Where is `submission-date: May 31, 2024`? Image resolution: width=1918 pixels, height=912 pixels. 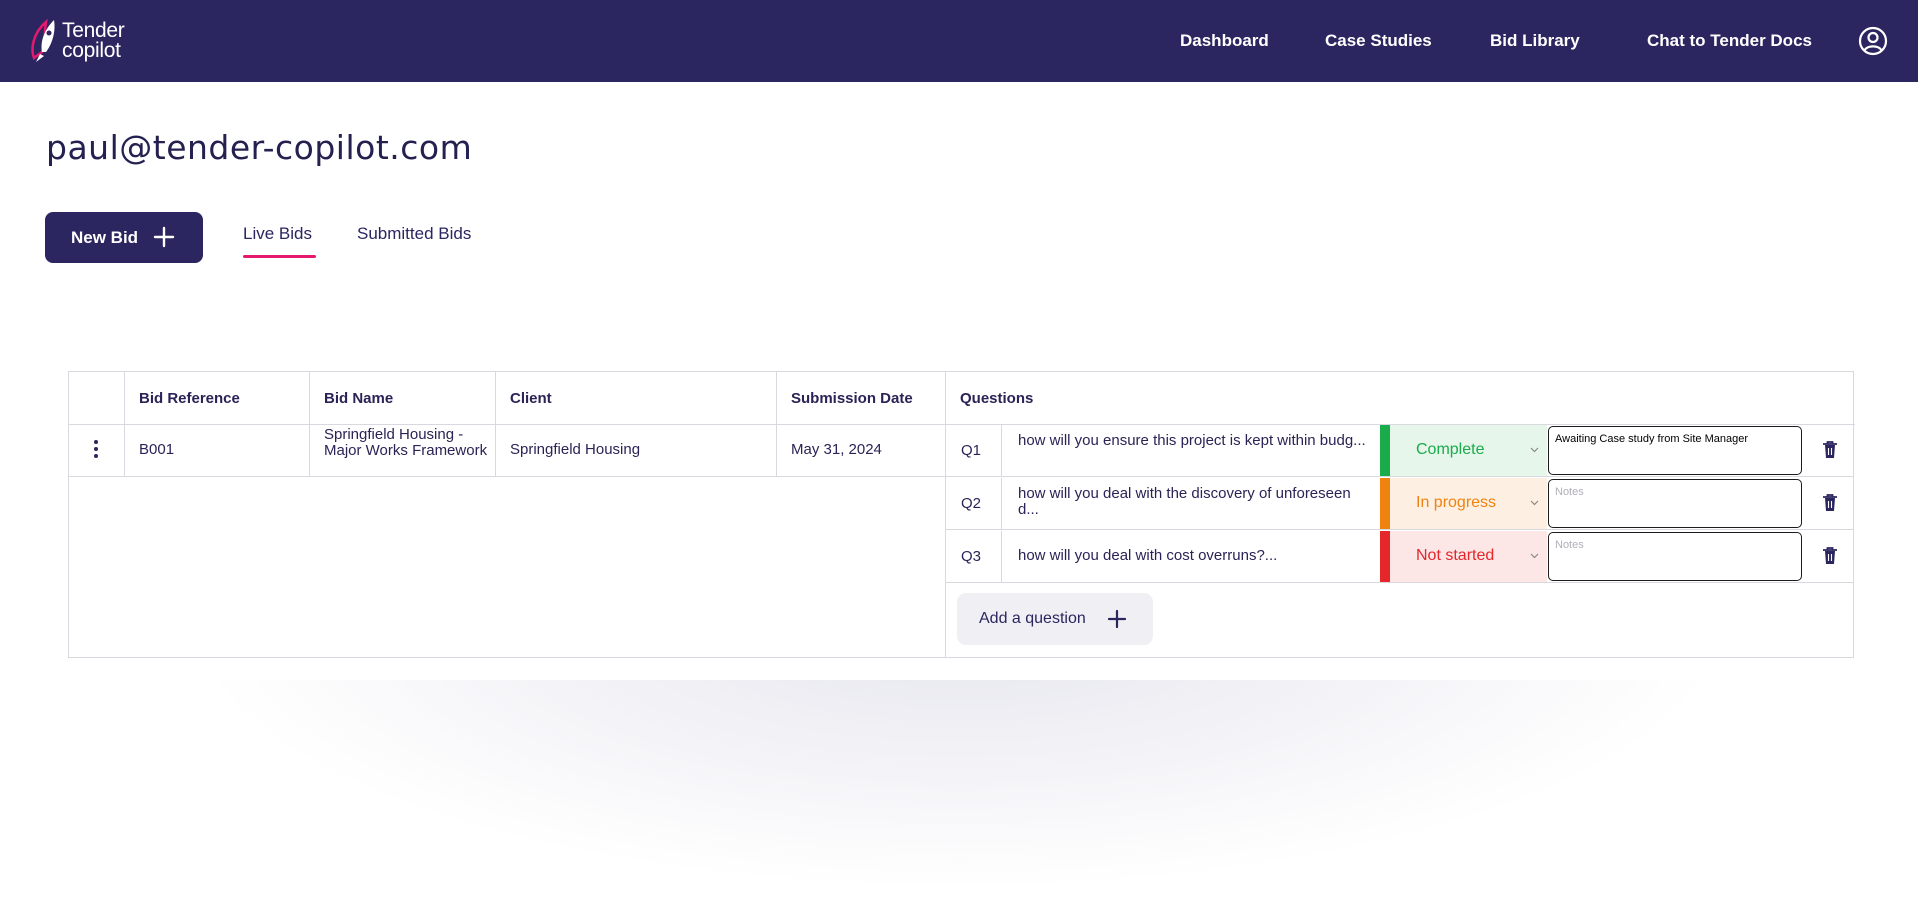
submission-date: May 31, 2024 is located at coordinates (836, 449).